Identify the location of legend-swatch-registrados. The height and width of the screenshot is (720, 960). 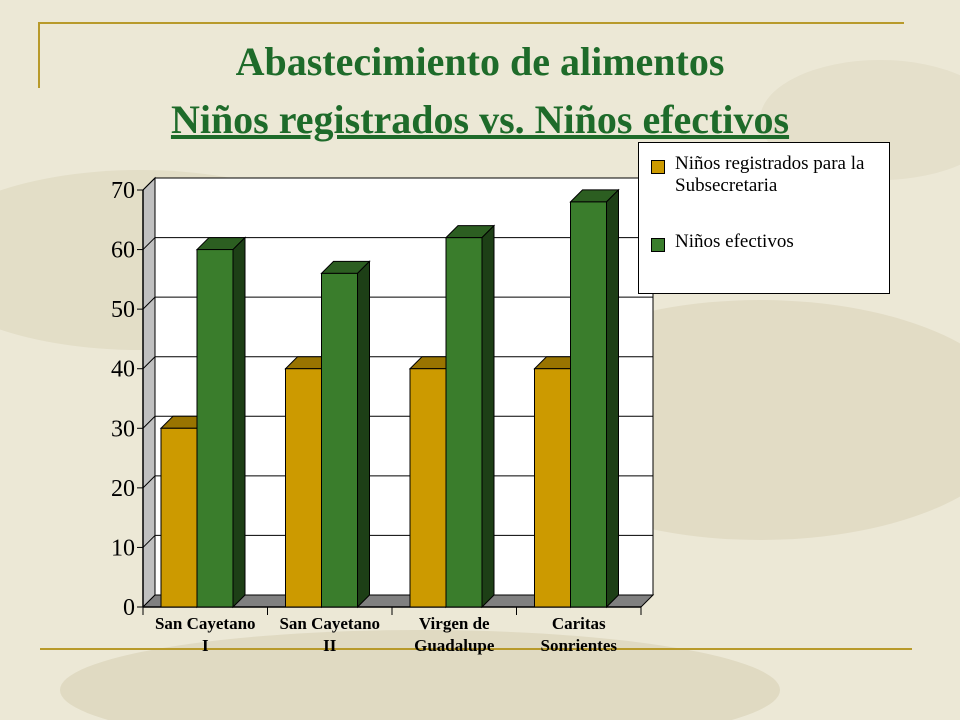
(658, 167).